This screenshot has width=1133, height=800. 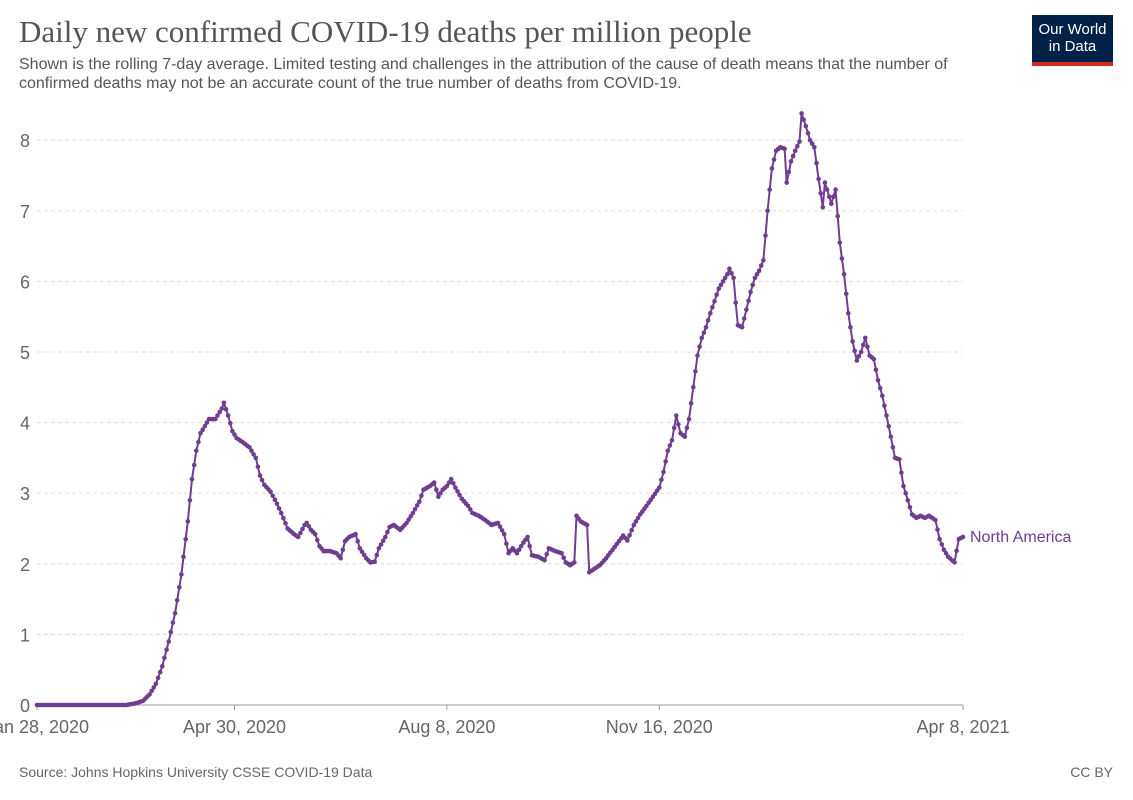 What do you see at coordinates (25, 282) in the screenshot?
I see `y-tick-label: 6` at bounding box center [25, 282].